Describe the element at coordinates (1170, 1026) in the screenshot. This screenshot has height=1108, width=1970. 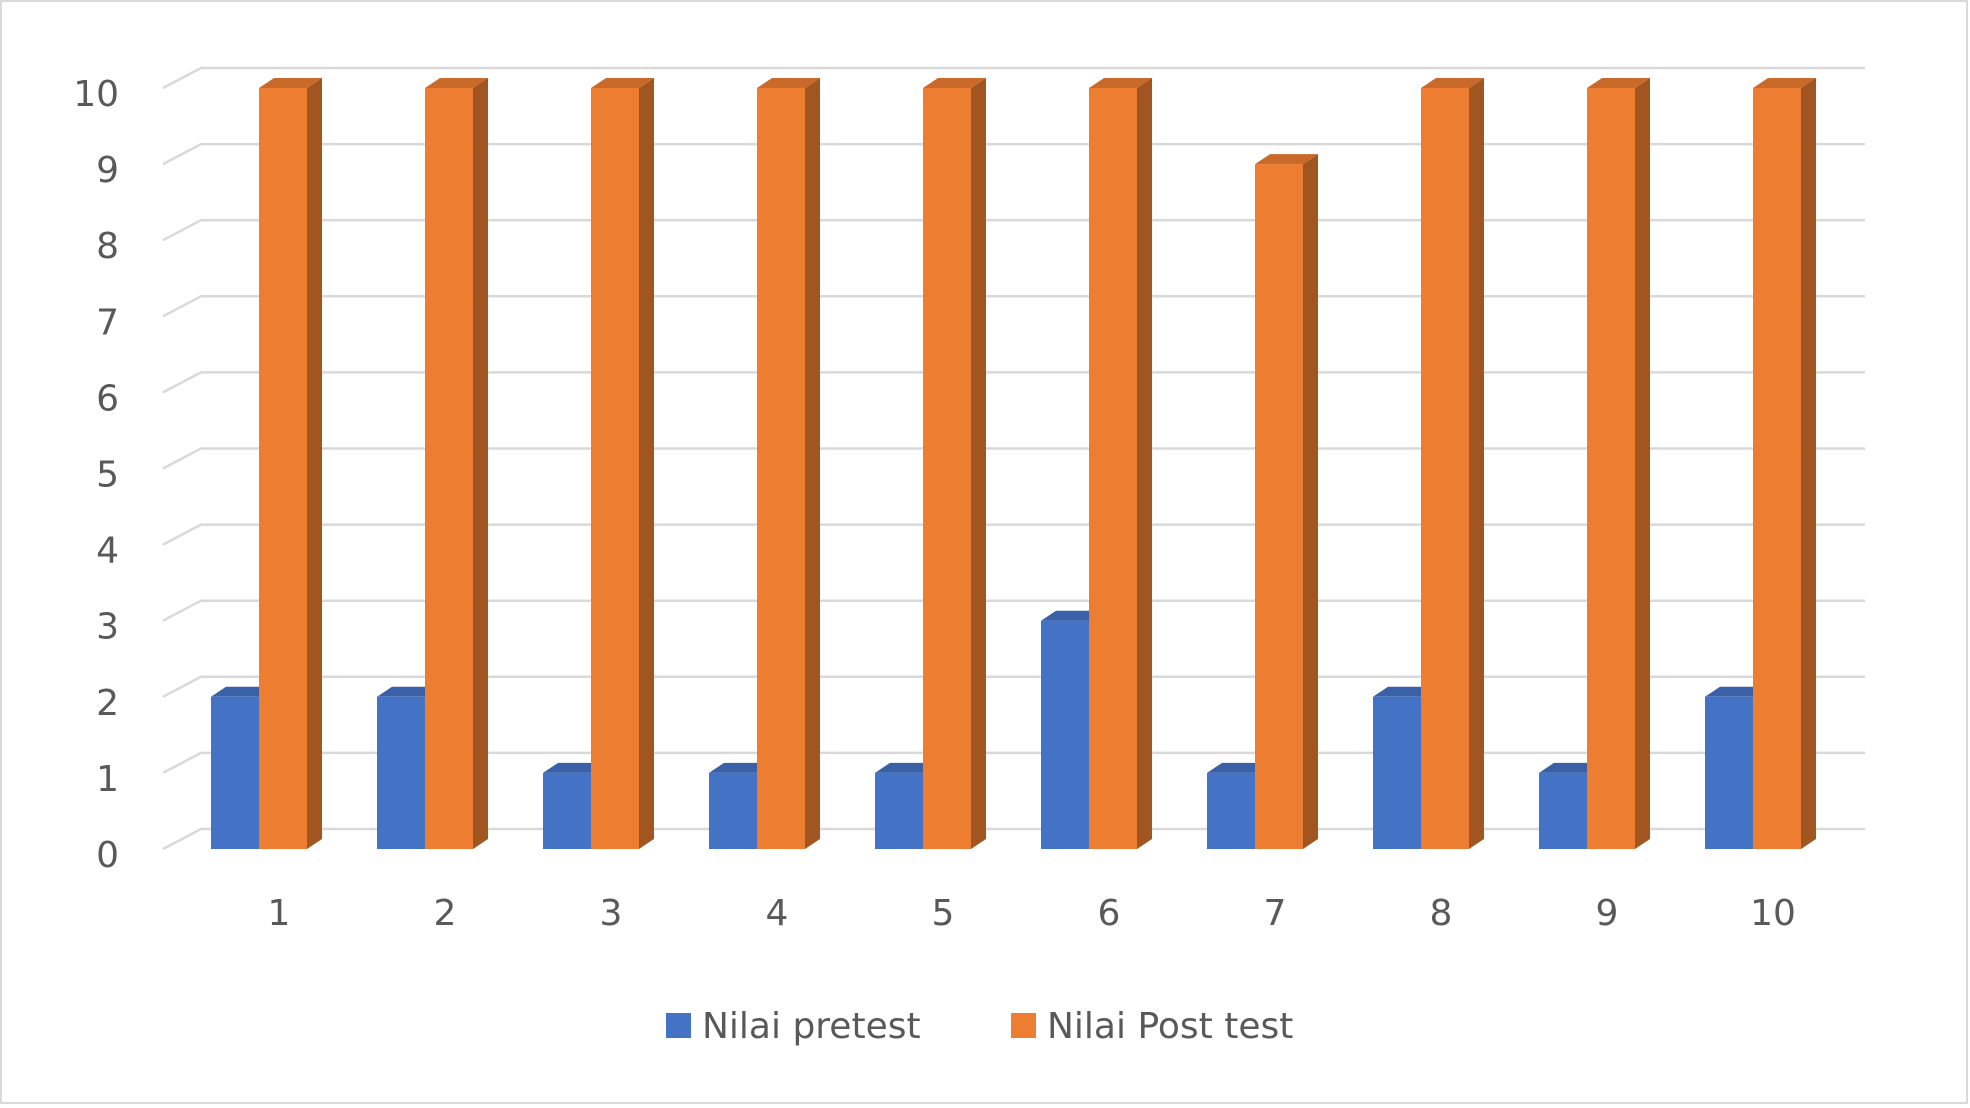
I see `legend-label: Nilai Post test` at that location.